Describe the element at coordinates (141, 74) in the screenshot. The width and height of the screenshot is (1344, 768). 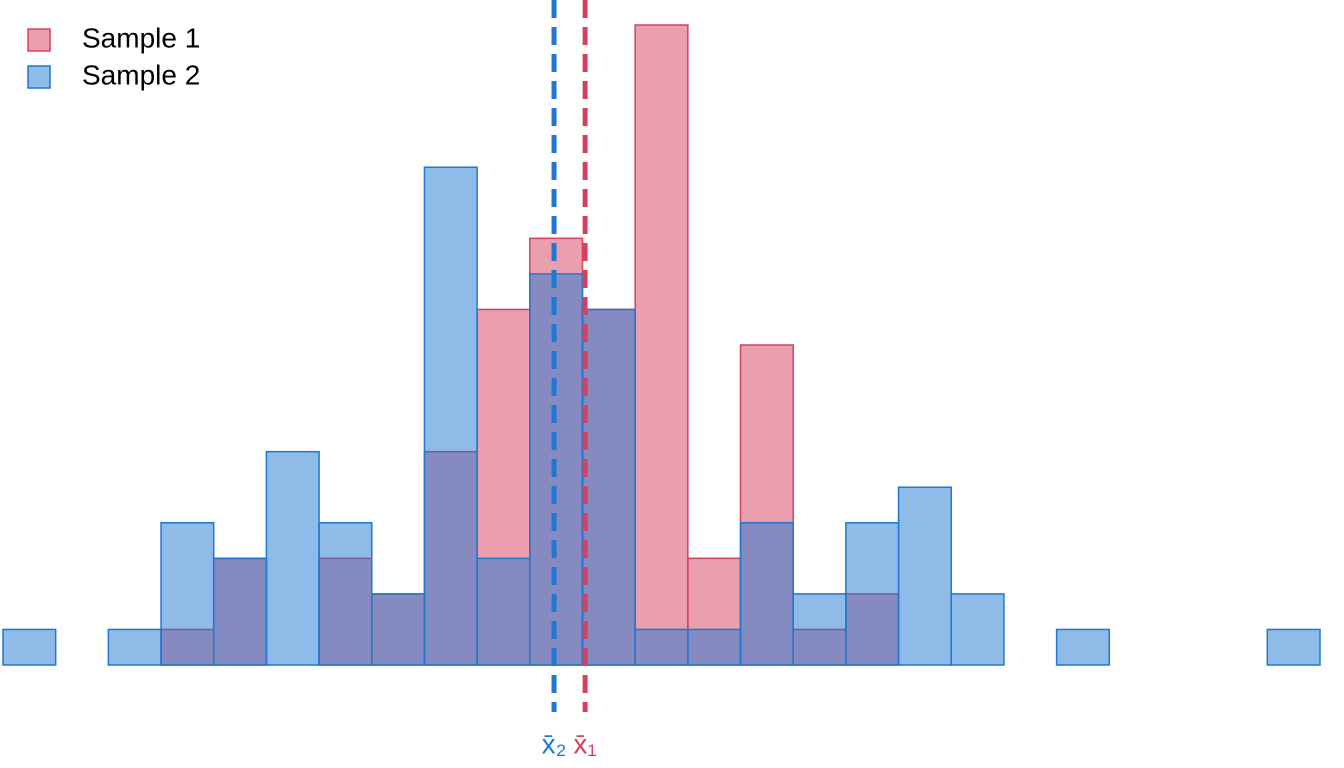
I see `legend-label: Sample 2` at that location.